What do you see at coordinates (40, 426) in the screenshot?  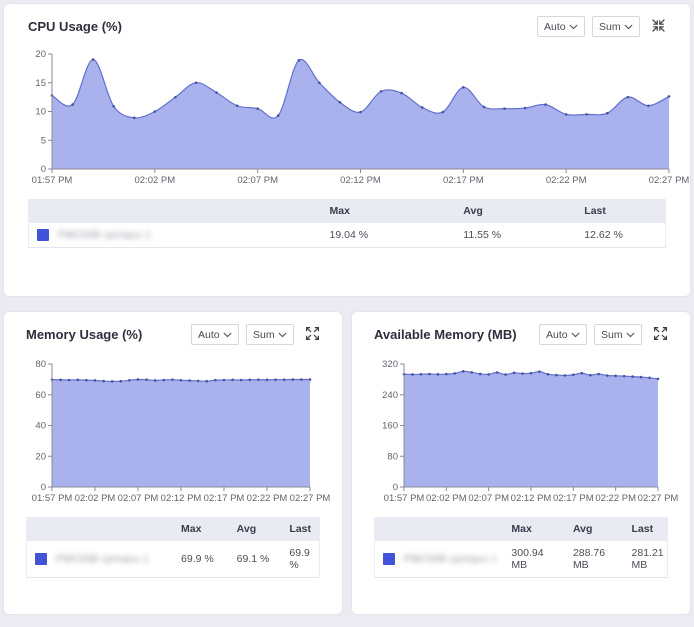 I see `svg-text: 40` at bounding box center [40, 426].